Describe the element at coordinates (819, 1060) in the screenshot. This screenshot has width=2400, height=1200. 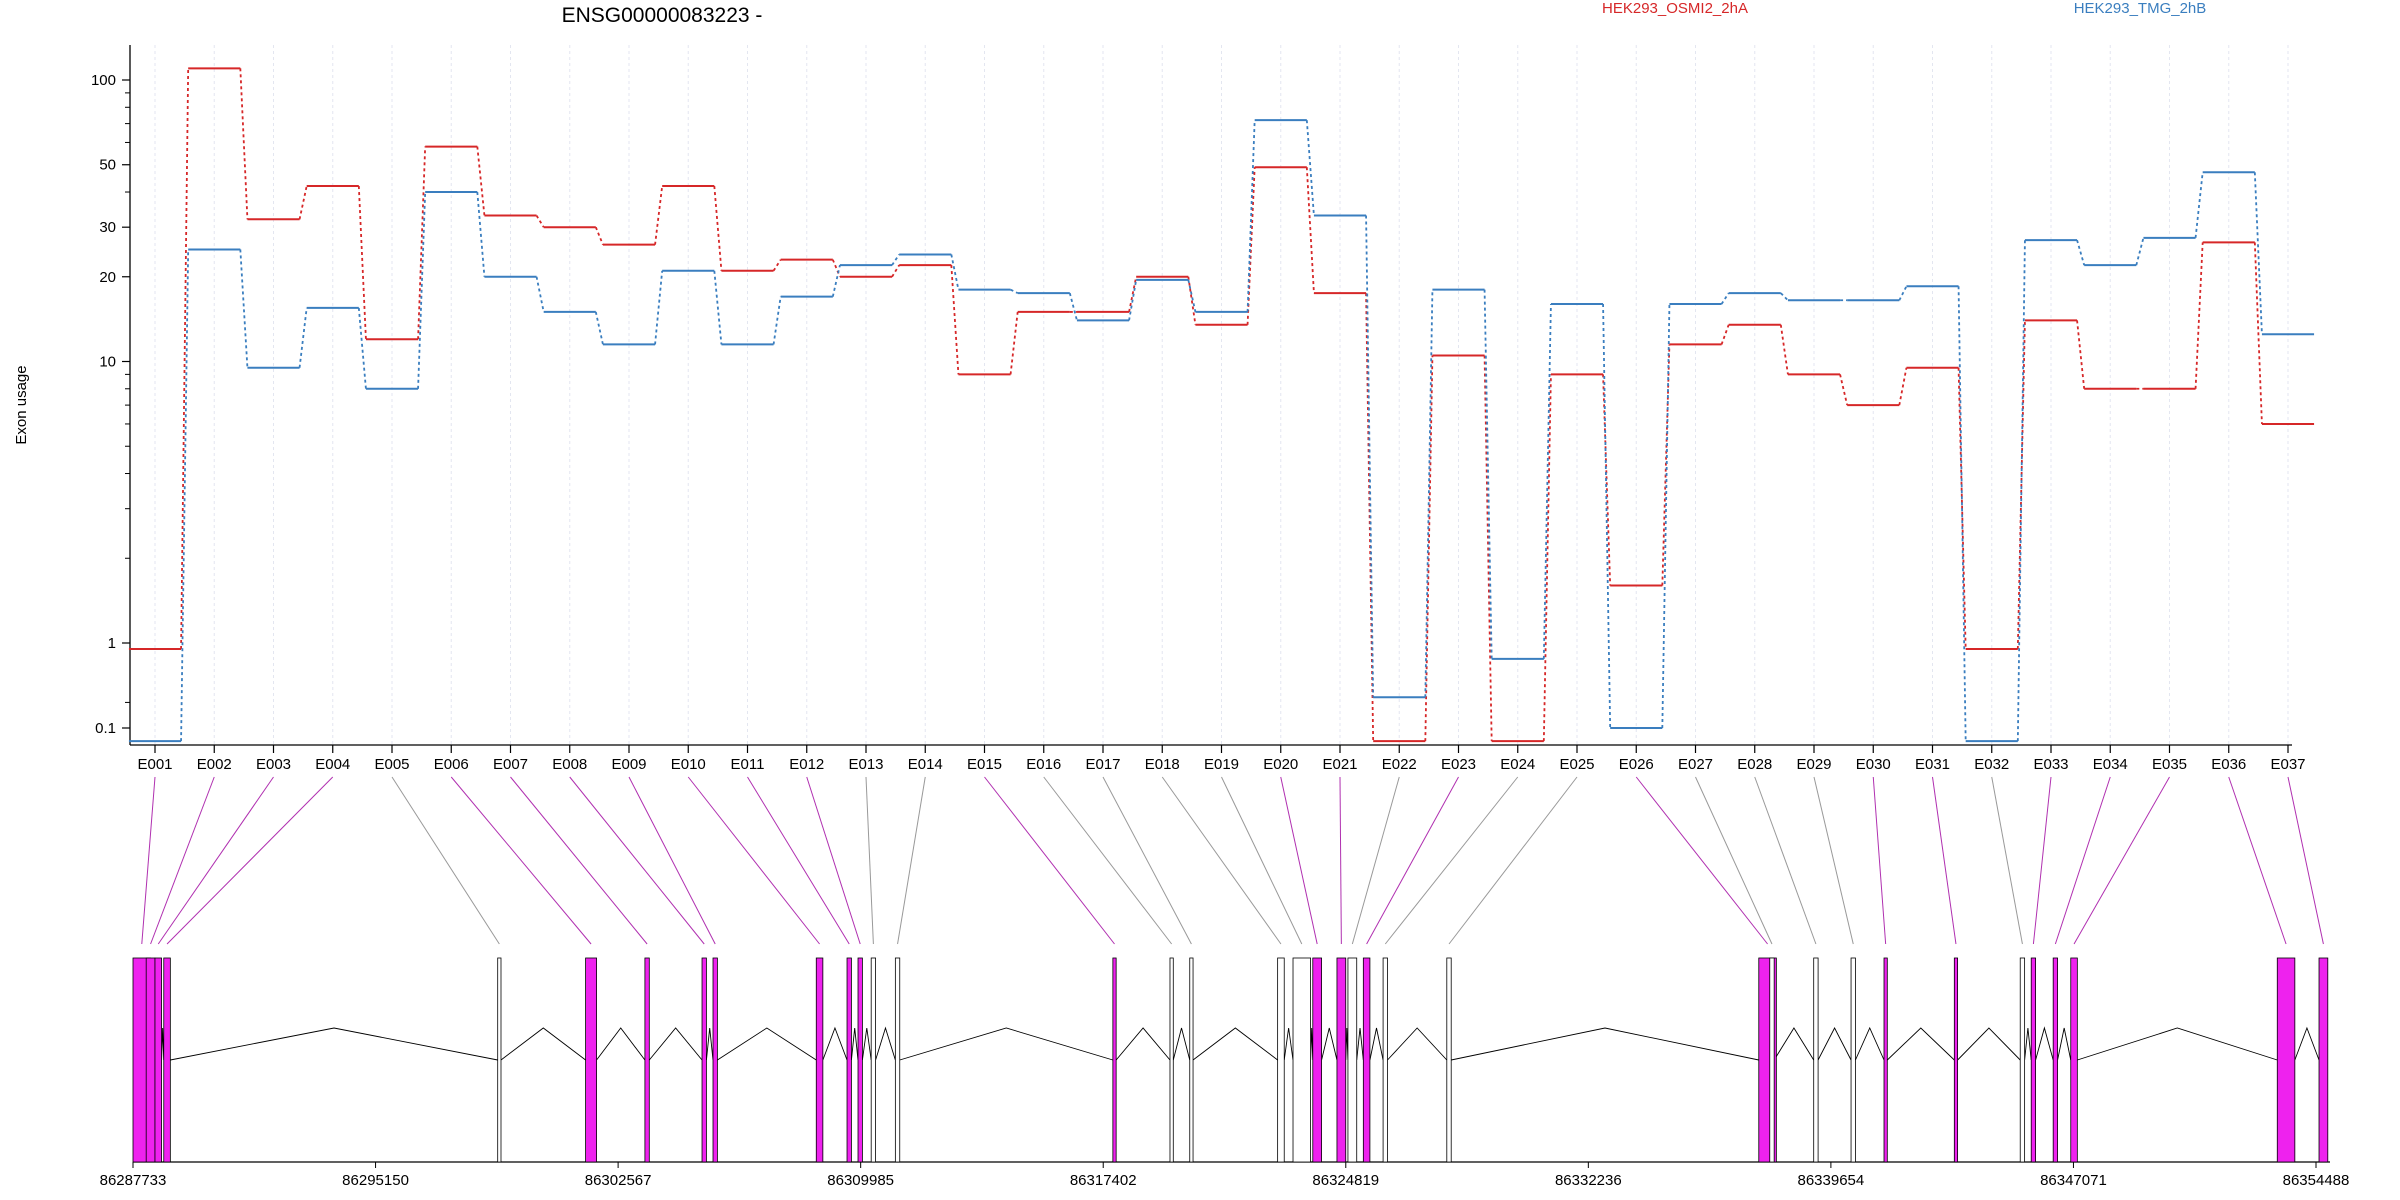
I see `exon-box-e010` at that location.